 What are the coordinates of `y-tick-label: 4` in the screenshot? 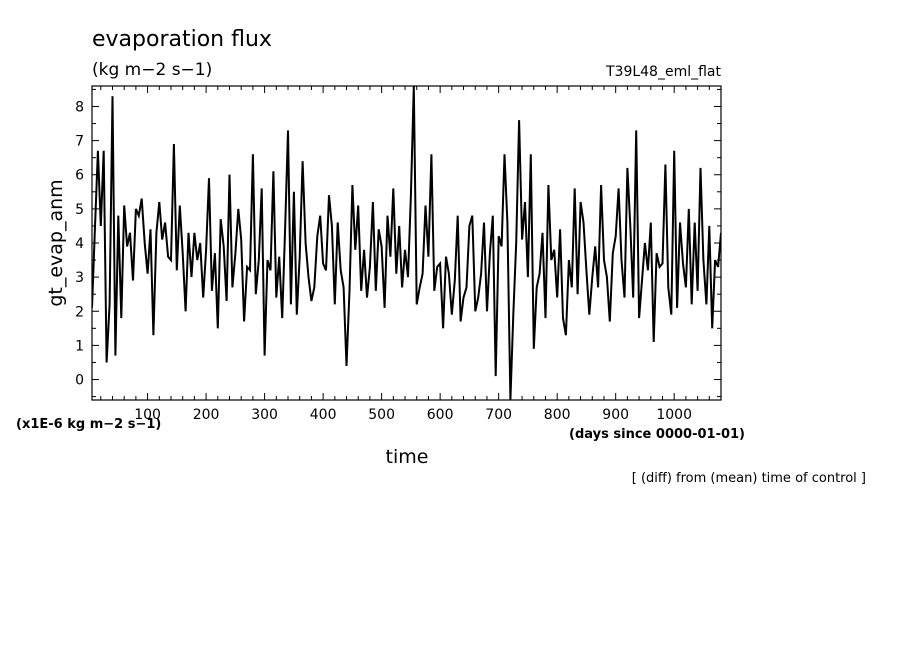 It's located at (79, 244).